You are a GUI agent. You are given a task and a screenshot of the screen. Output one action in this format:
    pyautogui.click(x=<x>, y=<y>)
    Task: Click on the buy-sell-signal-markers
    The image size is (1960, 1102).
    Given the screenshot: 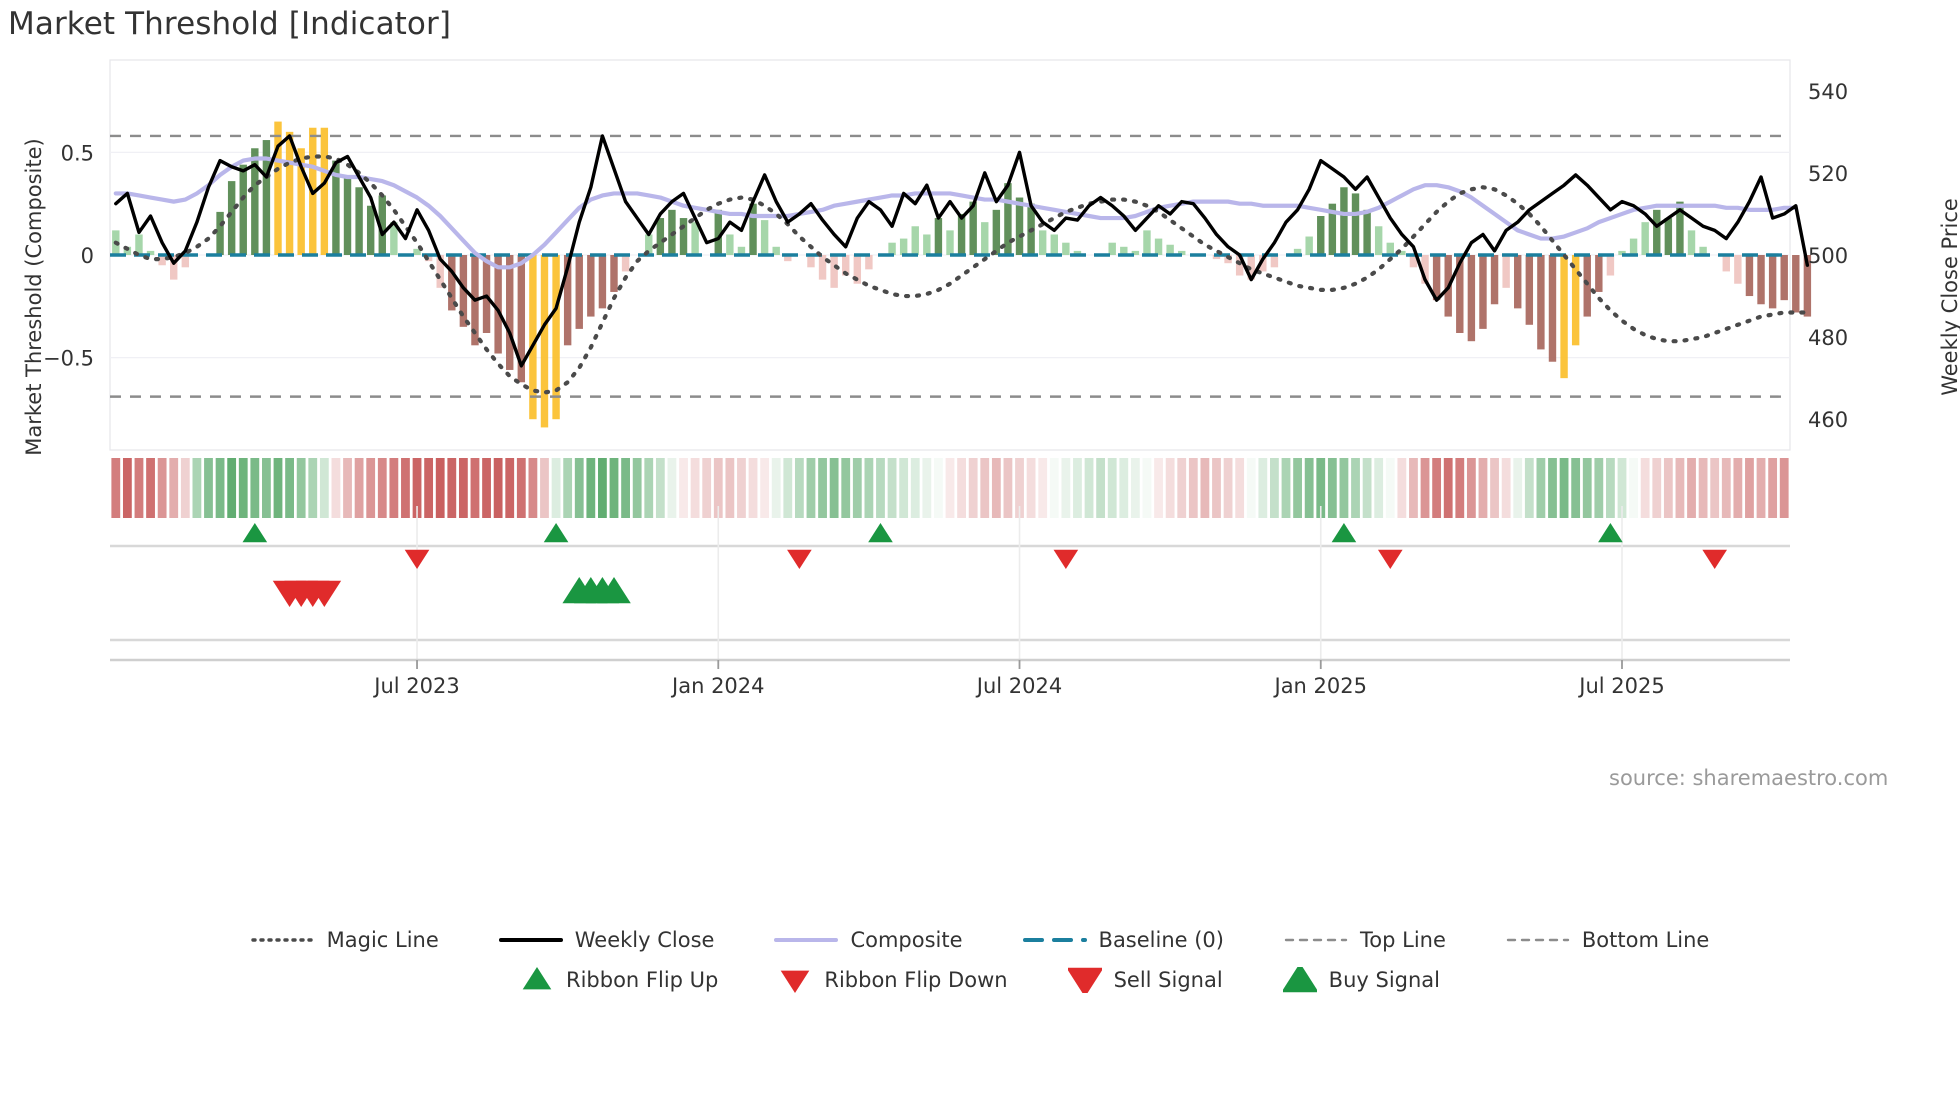 What is the action you would take?
    pyautogui.click(x=451, y=592)
    